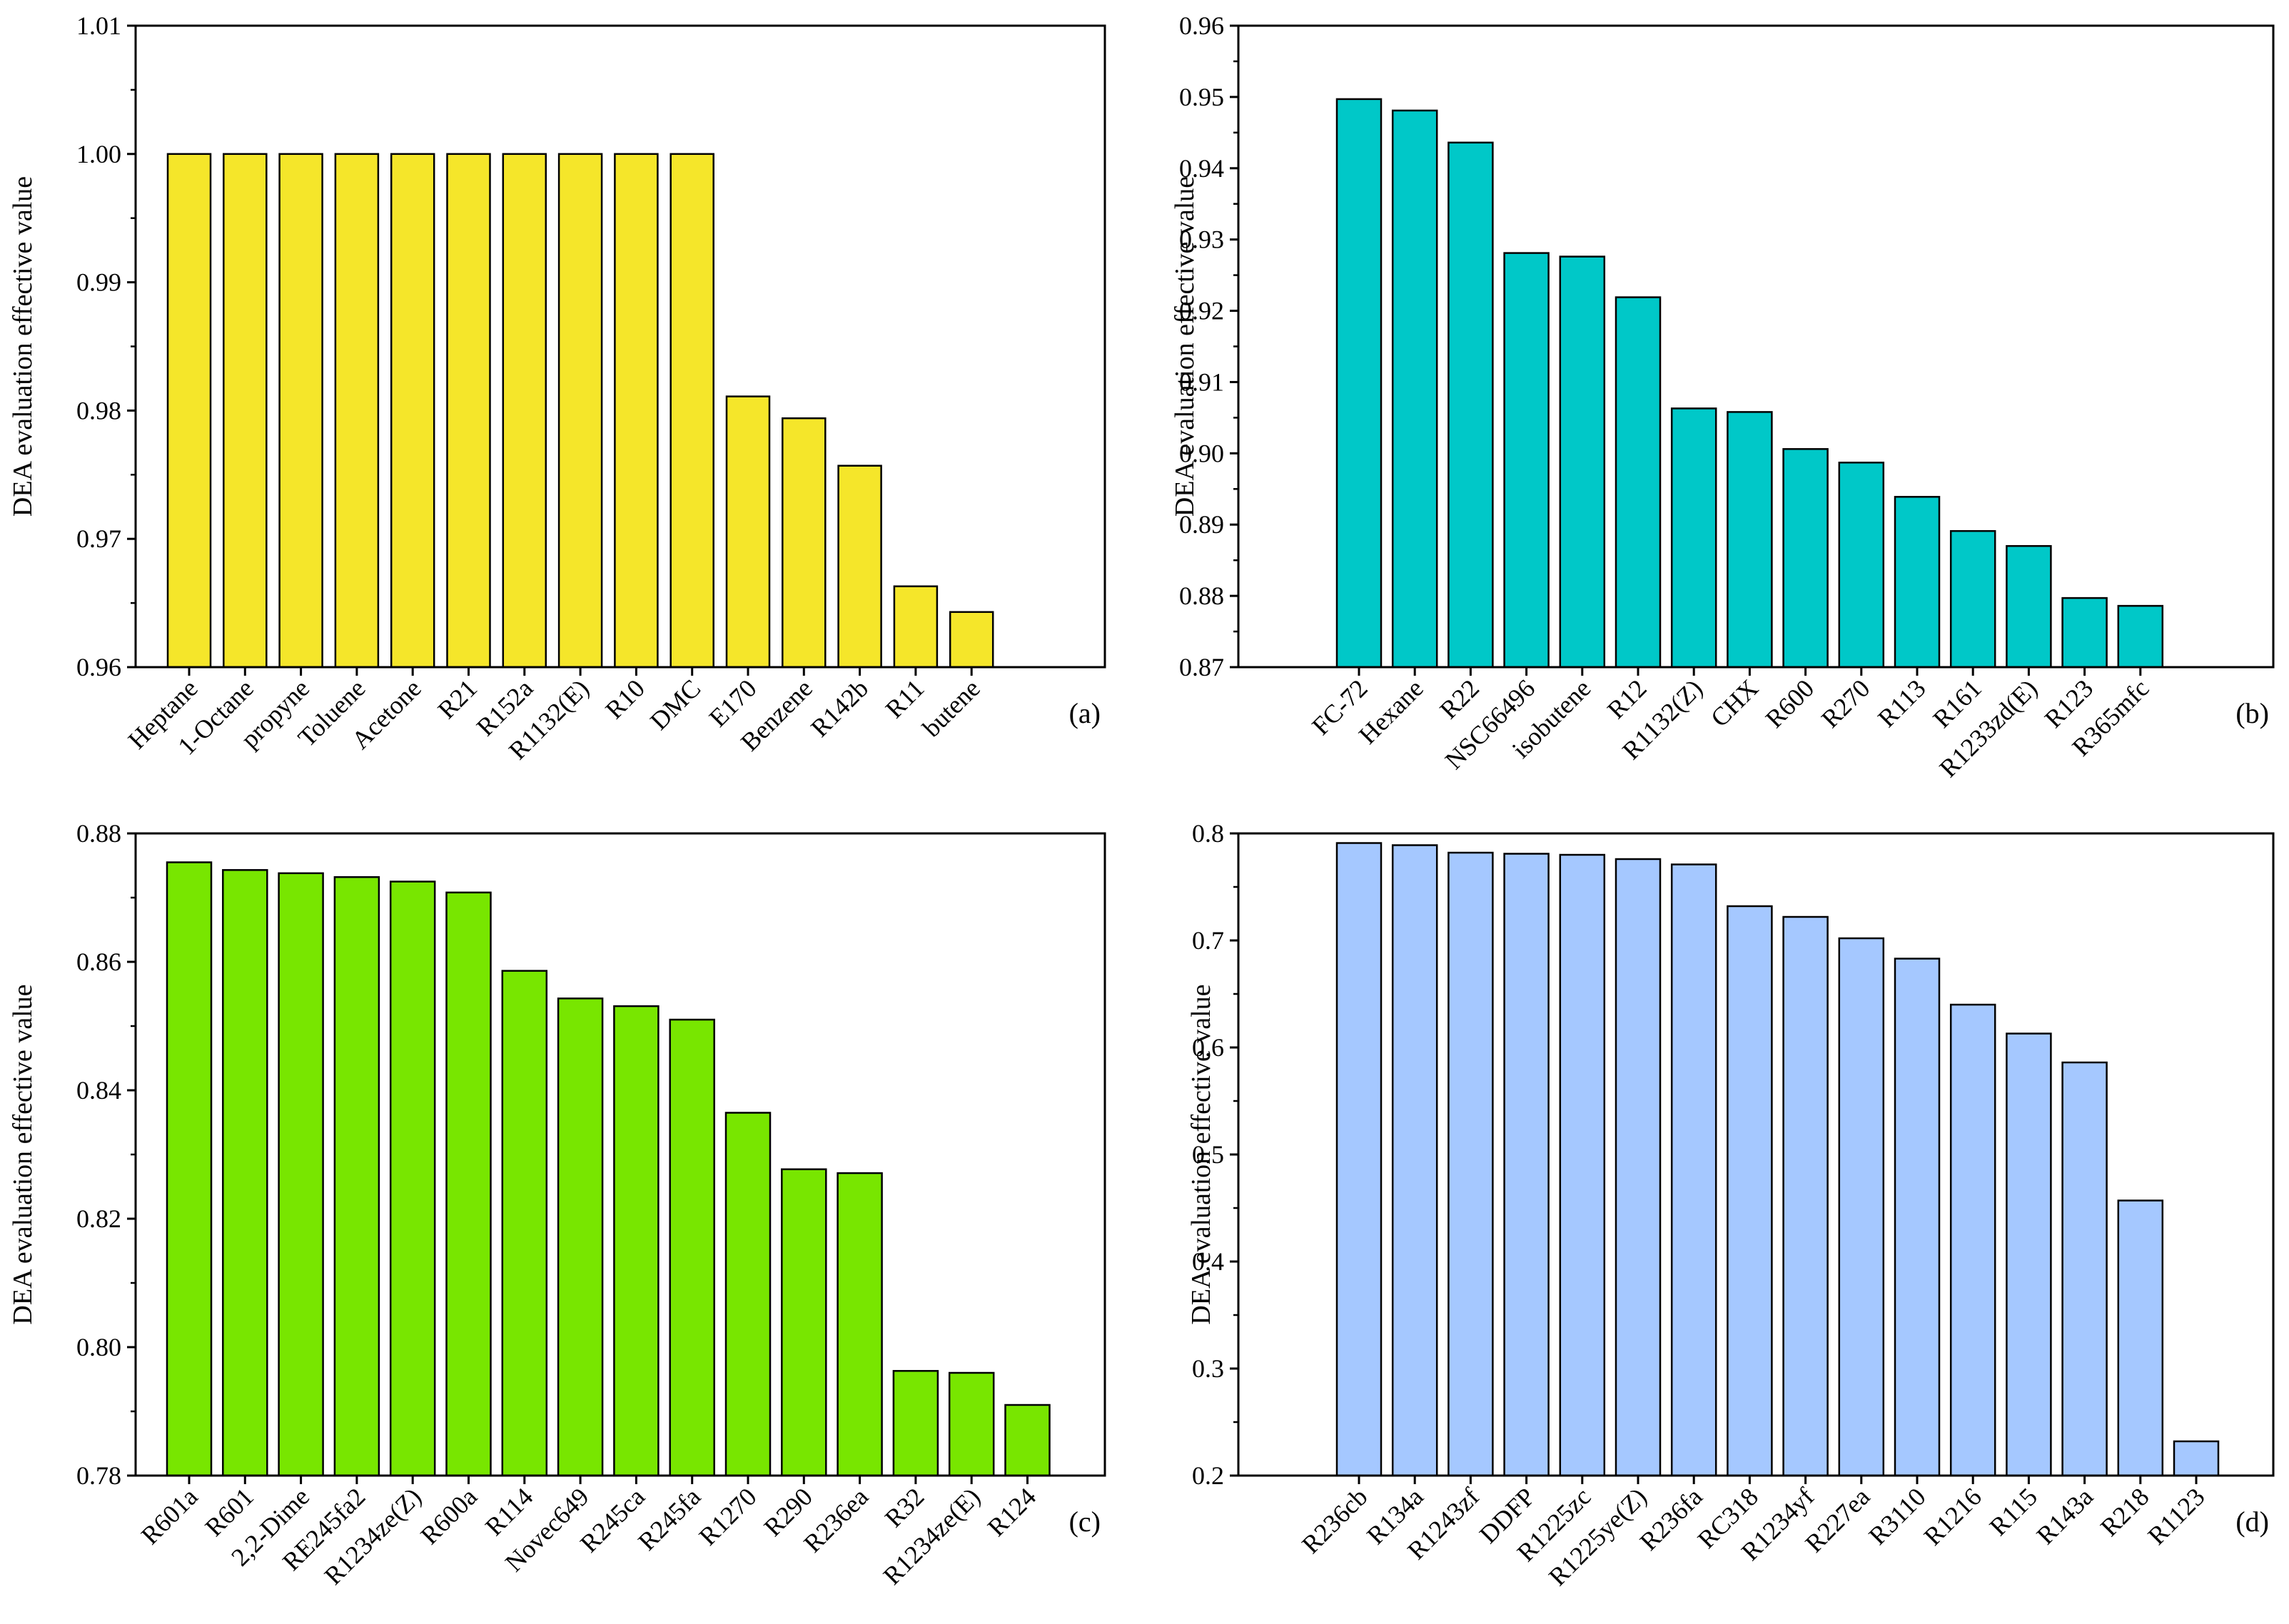 The height and width of the screenshot is (1624, 2289). What do you see at coordinates (2084, 1269) in the screenshot?
I see `bar-R143a` at bounding box center [2084, 1269].